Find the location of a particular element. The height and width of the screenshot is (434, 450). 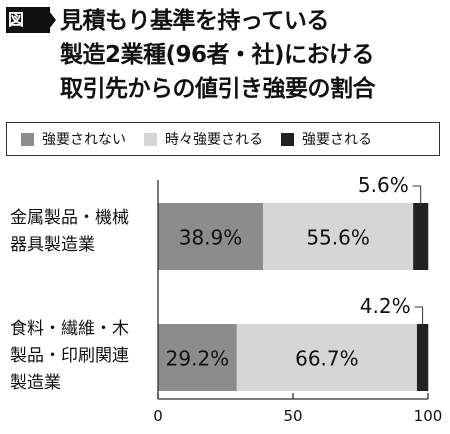

legend: 強要されない 時々強要される 強要される is located at coordinates (223, 139).